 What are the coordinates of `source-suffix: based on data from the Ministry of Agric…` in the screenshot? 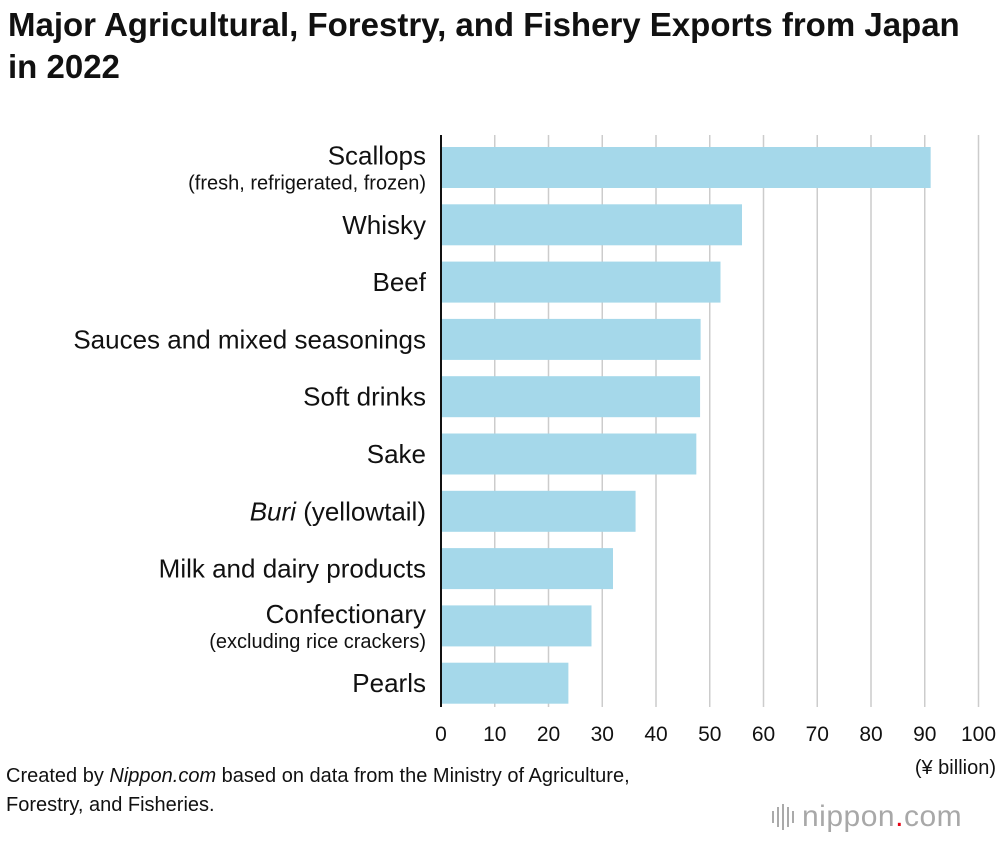 It's located at (318, 790).